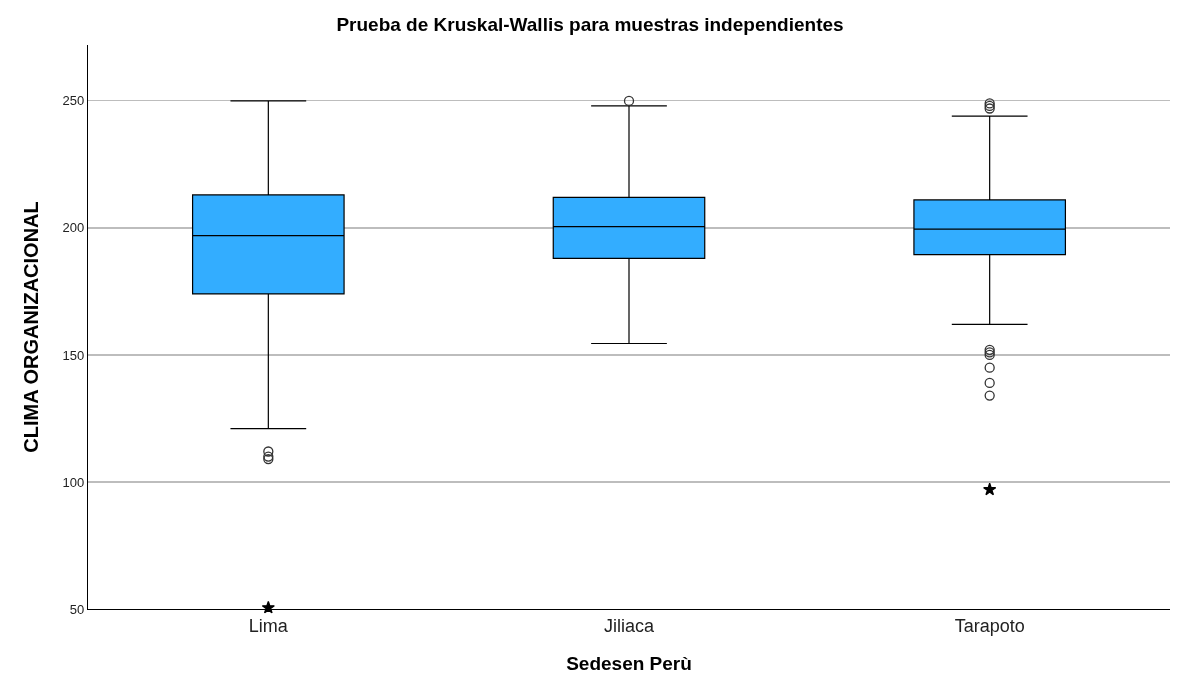  What do you see at coordinates (77, 609) in the screenshot?
I see `y-tick-label: 50` at bounding box center [77, 609].